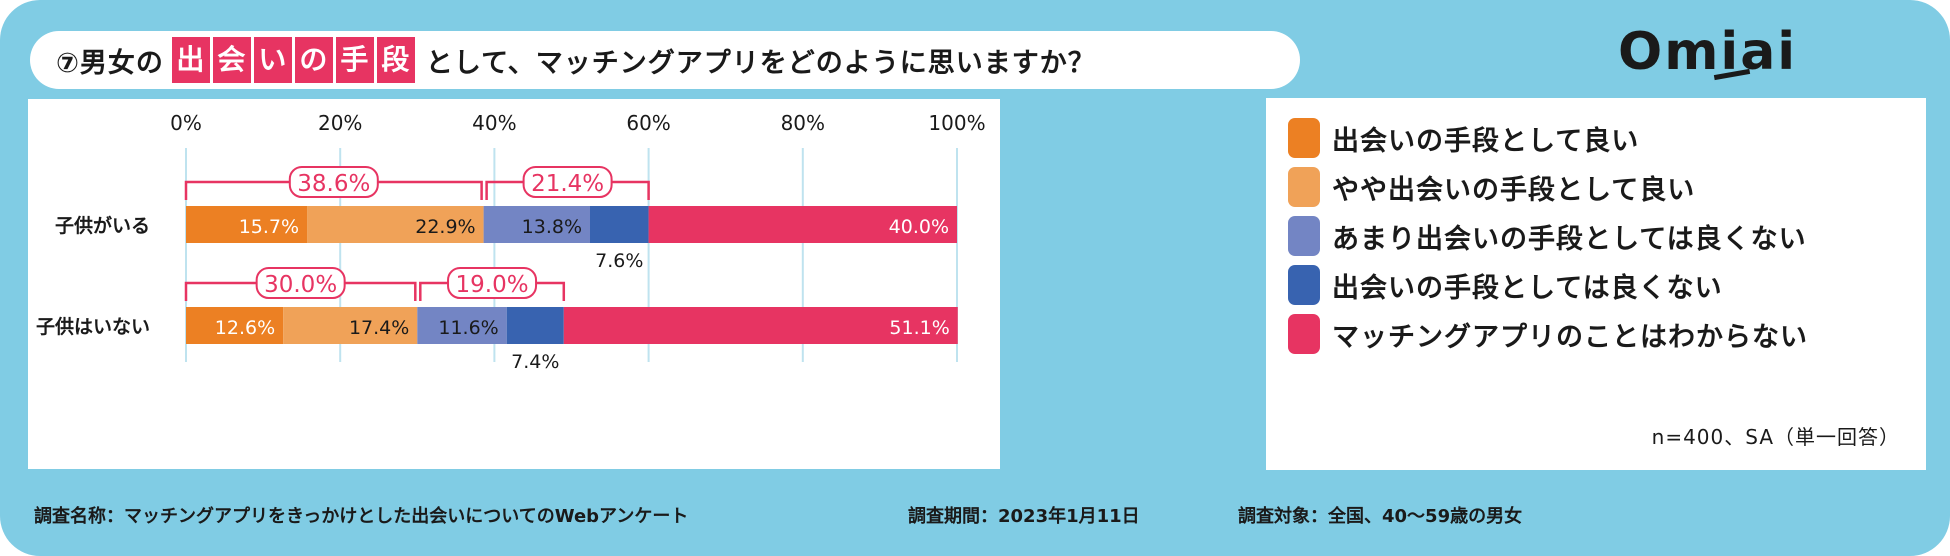 Image resolution: width=1950 pixels, height=556 pixels. I want to click on title-prefix: ⑦男女の, so click(110, 63).